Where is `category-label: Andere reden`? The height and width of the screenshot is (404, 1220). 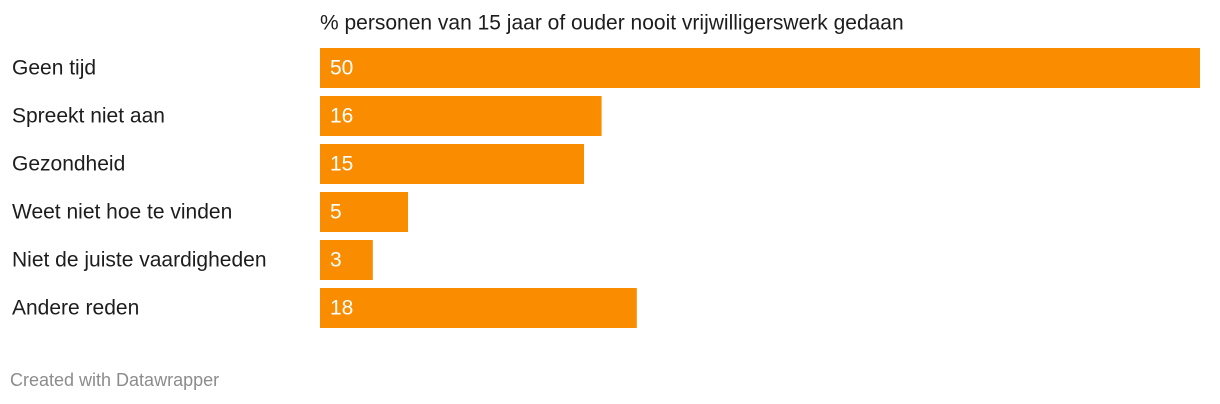
category-label: Andere reden is located at coordinates (75, 308).